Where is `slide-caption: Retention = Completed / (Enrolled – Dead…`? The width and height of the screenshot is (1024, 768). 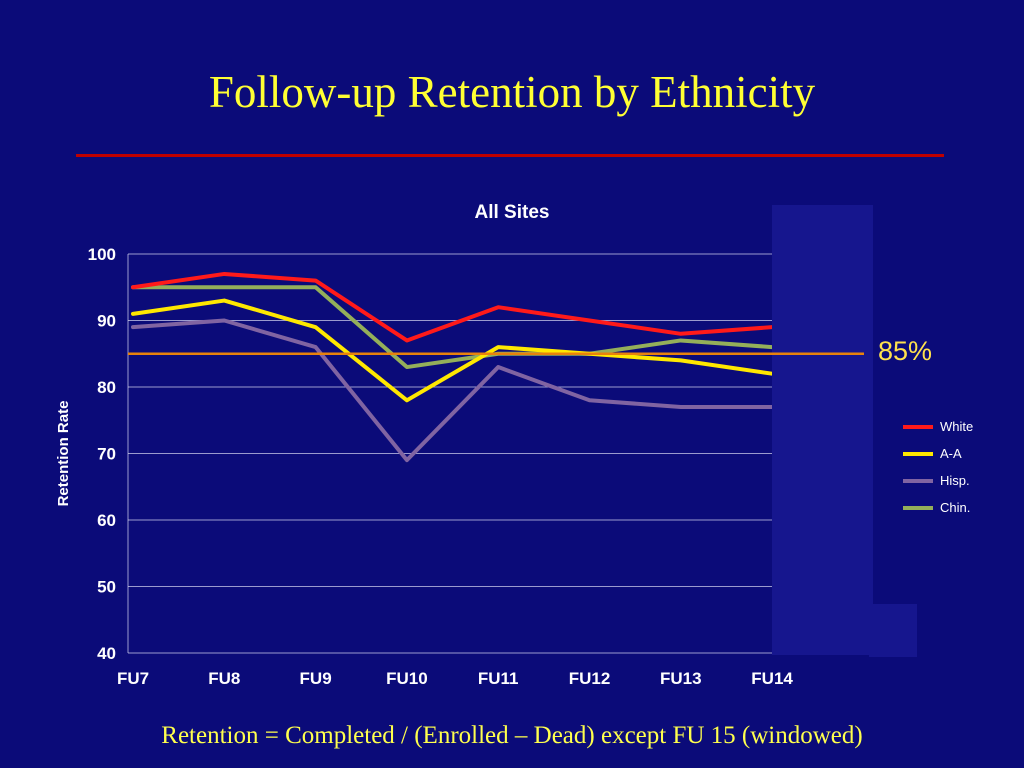 slide-caption: Retention = Completed / (Enrolled – Dead… is located at coordinates (512, 735).